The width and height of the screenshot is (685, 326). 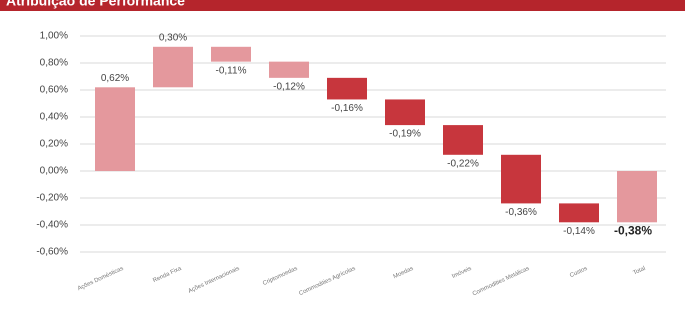 I want to click on x-tick-label: Imóveis, so click(x=461, y=273).